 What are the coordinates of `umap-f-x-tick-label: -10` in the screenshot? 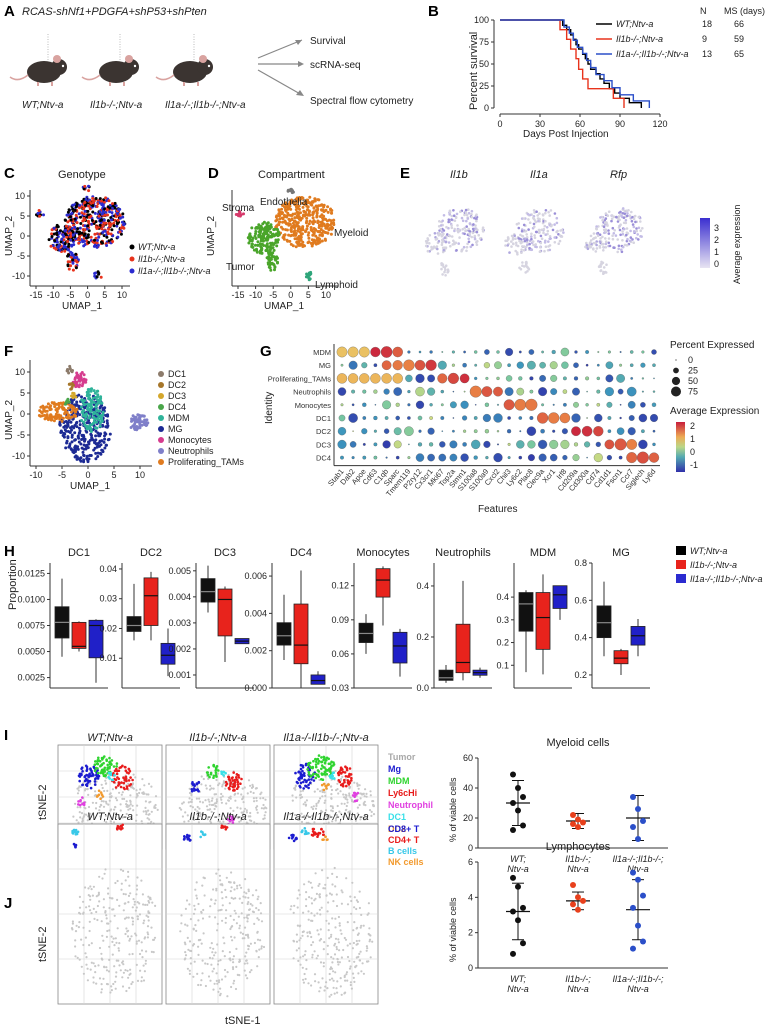 It's located at (35, 475).